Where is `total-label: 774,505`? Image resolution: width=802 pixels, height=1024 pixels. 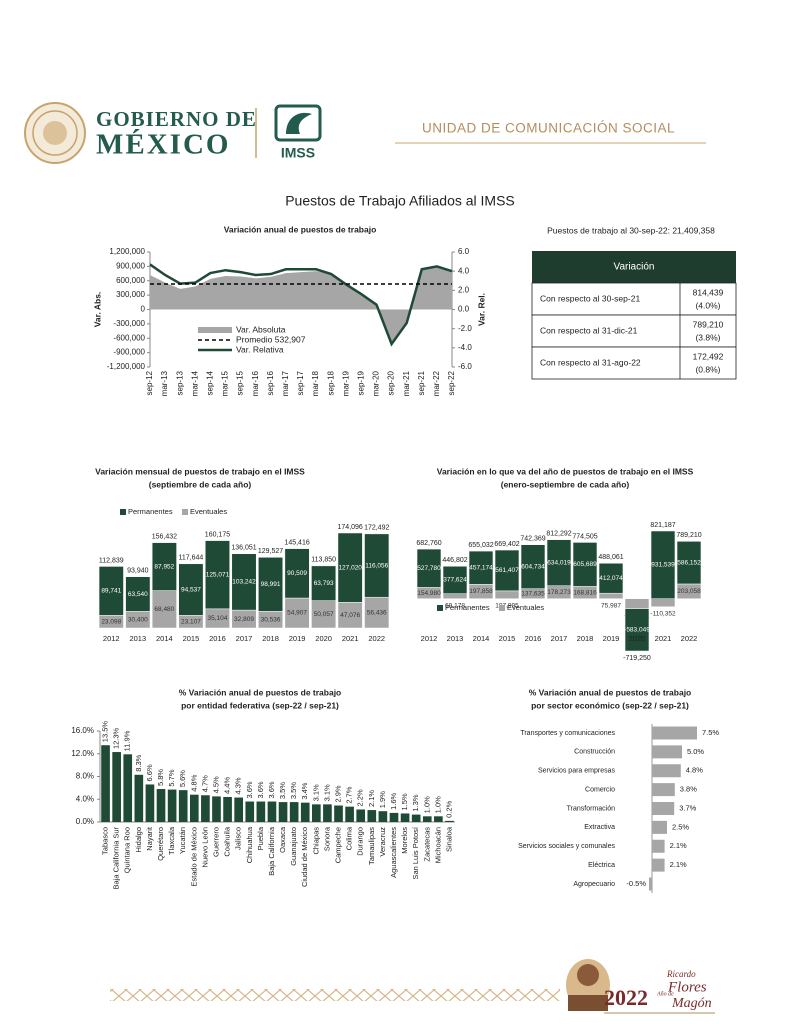
total-label: 774,505 is located at coordinates (584, 536).